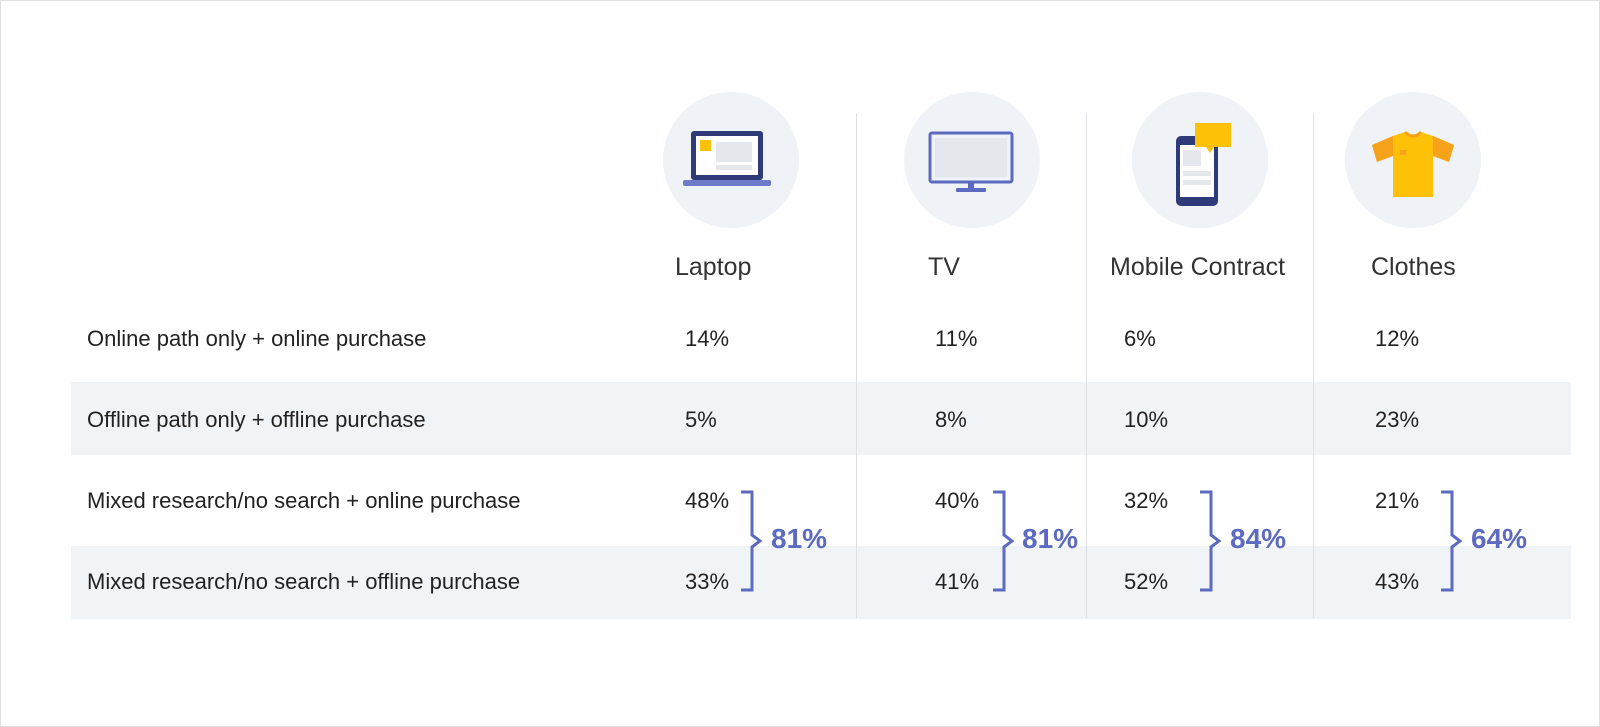 The width and height of the screenshot is (1600, 727). Describe the element at coordinates (956, 338) in the screenshot. I see `table-cell: 11%` at that location.